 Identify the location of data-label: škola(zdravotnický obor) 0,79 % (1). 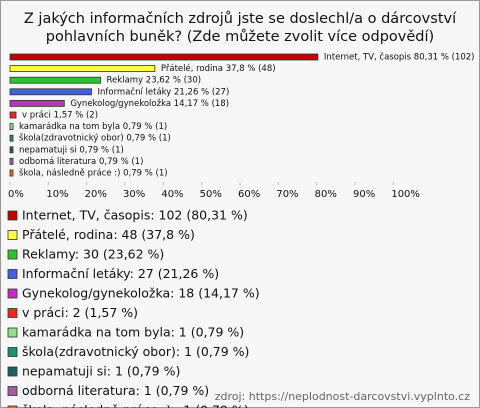
(95, 138).